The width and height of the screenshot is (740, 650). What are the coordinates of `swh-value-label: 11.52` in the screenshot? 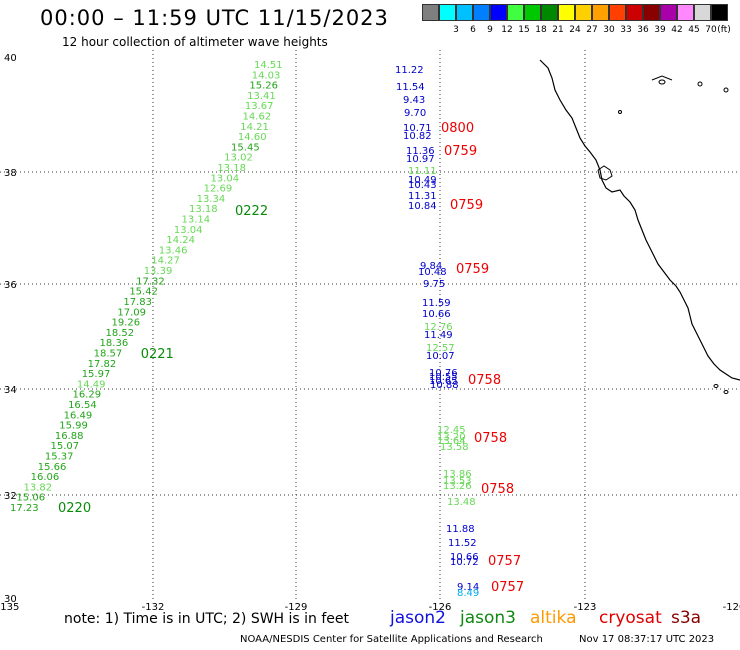 It's located at (462, 543).